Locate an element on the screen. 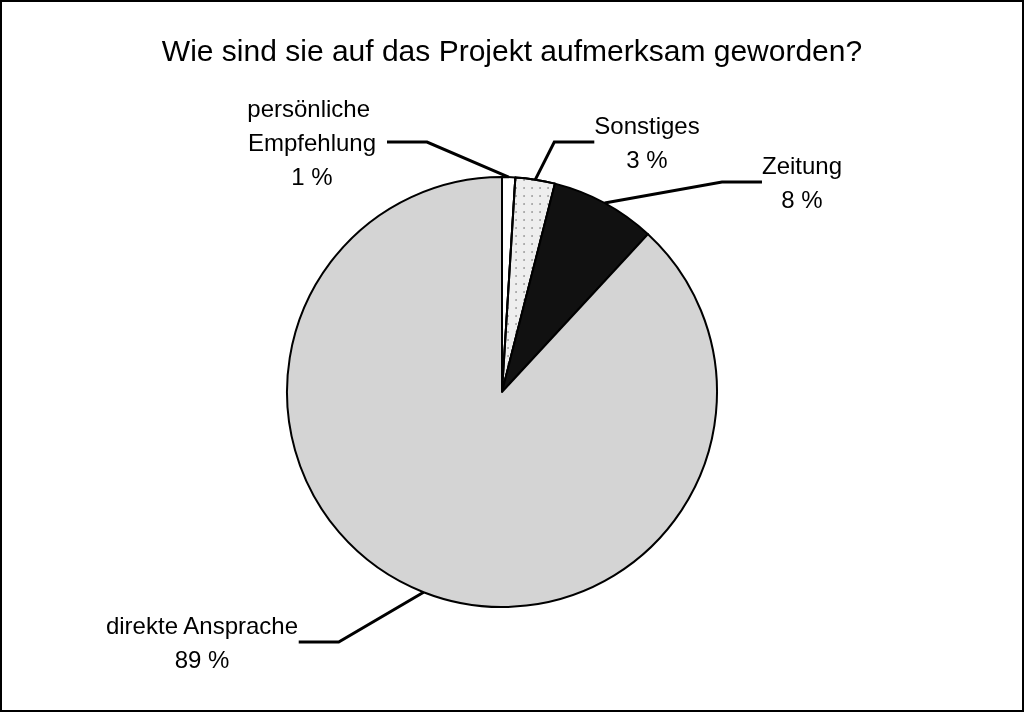 This screenshot has height=712, width=1024. slice-label: Sonstiges is located at coordinates (647, 125).